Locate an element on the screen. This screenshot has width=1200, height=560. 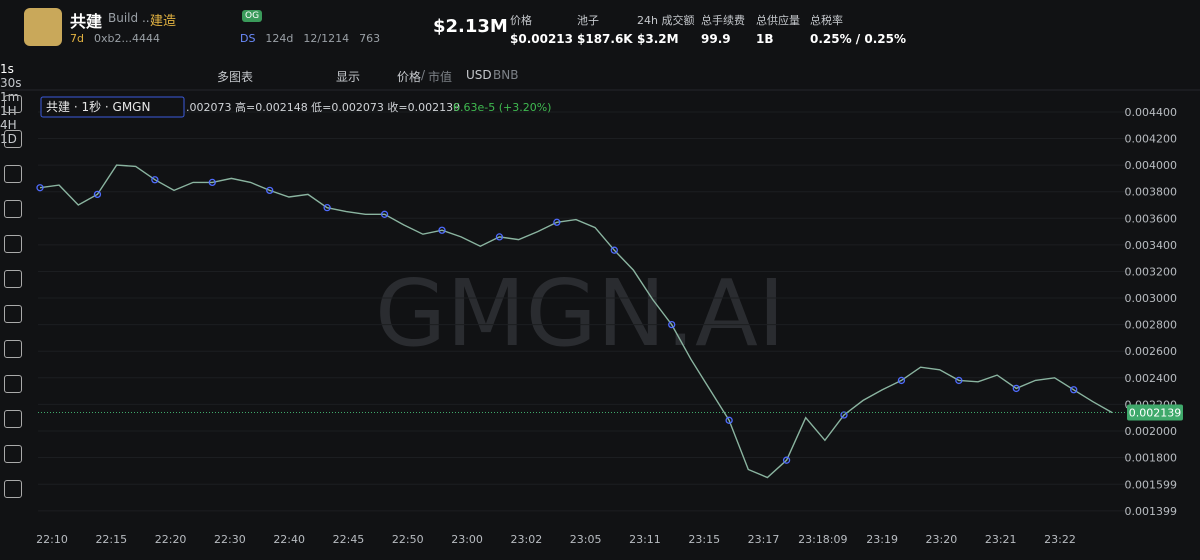
ds: DS is located at coordinates (247, 38).